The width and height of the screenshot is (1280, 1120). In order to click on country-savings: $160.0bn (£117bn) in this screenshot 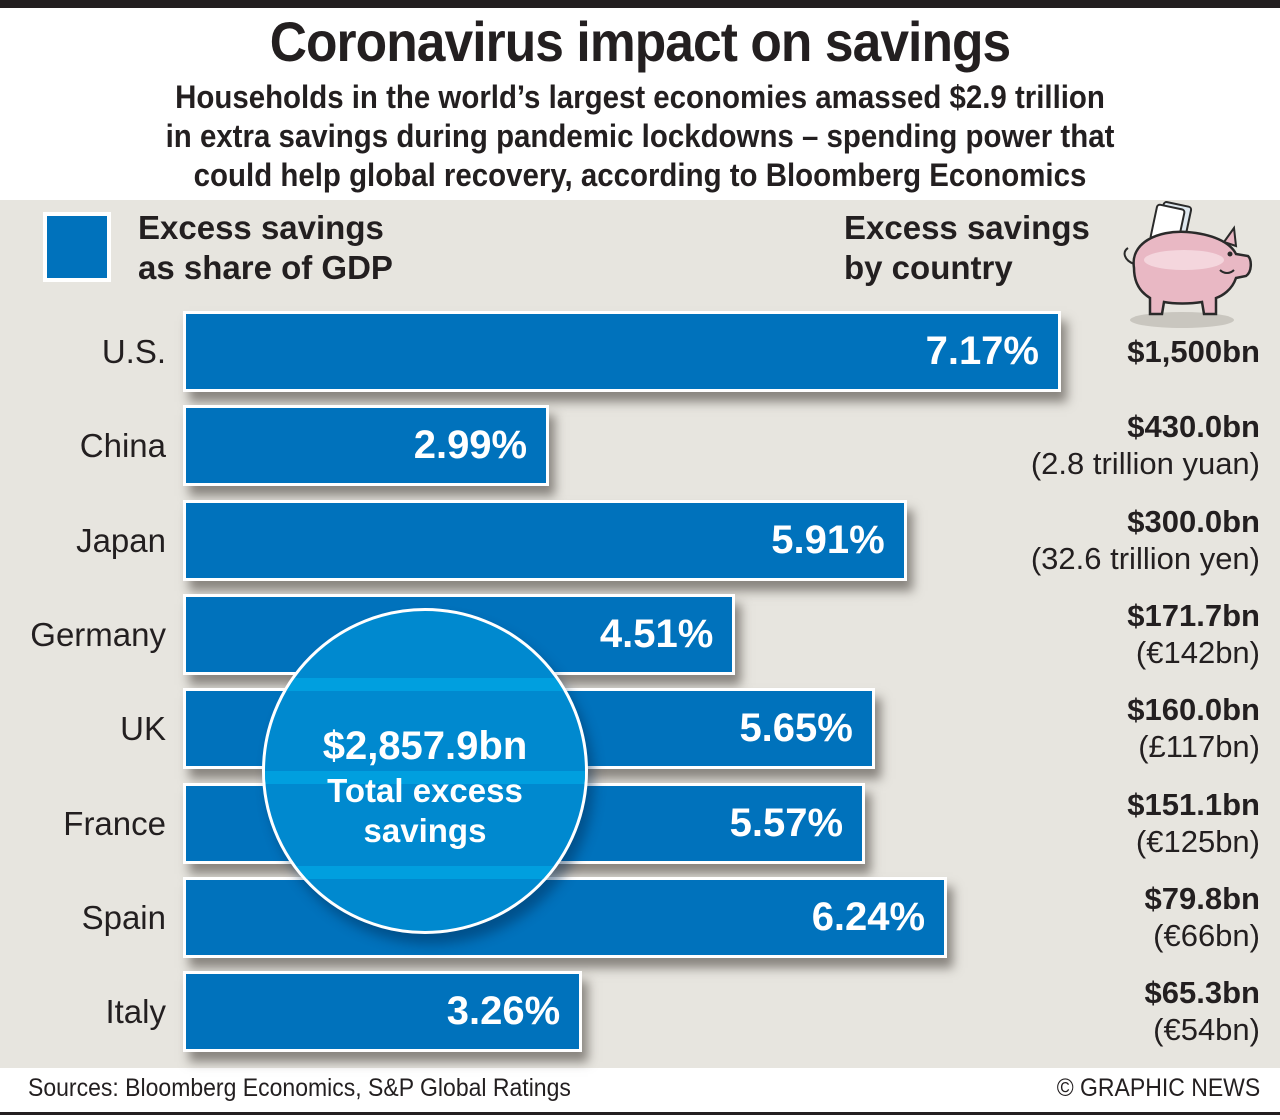, I will do `click(1193, 728)`.